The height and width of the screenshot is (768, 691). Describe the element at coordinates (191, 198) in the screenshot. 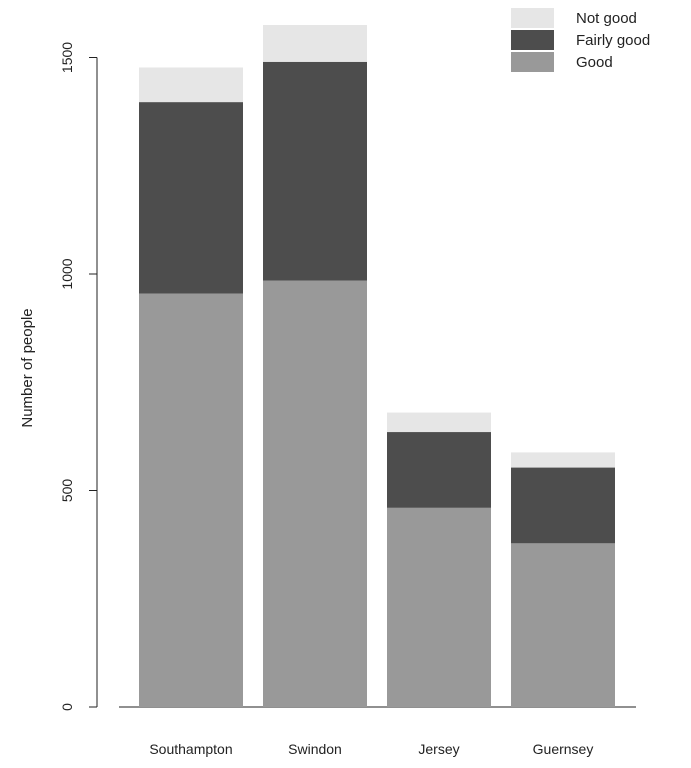

I see `bar-southampton-fairly-good` at that location.